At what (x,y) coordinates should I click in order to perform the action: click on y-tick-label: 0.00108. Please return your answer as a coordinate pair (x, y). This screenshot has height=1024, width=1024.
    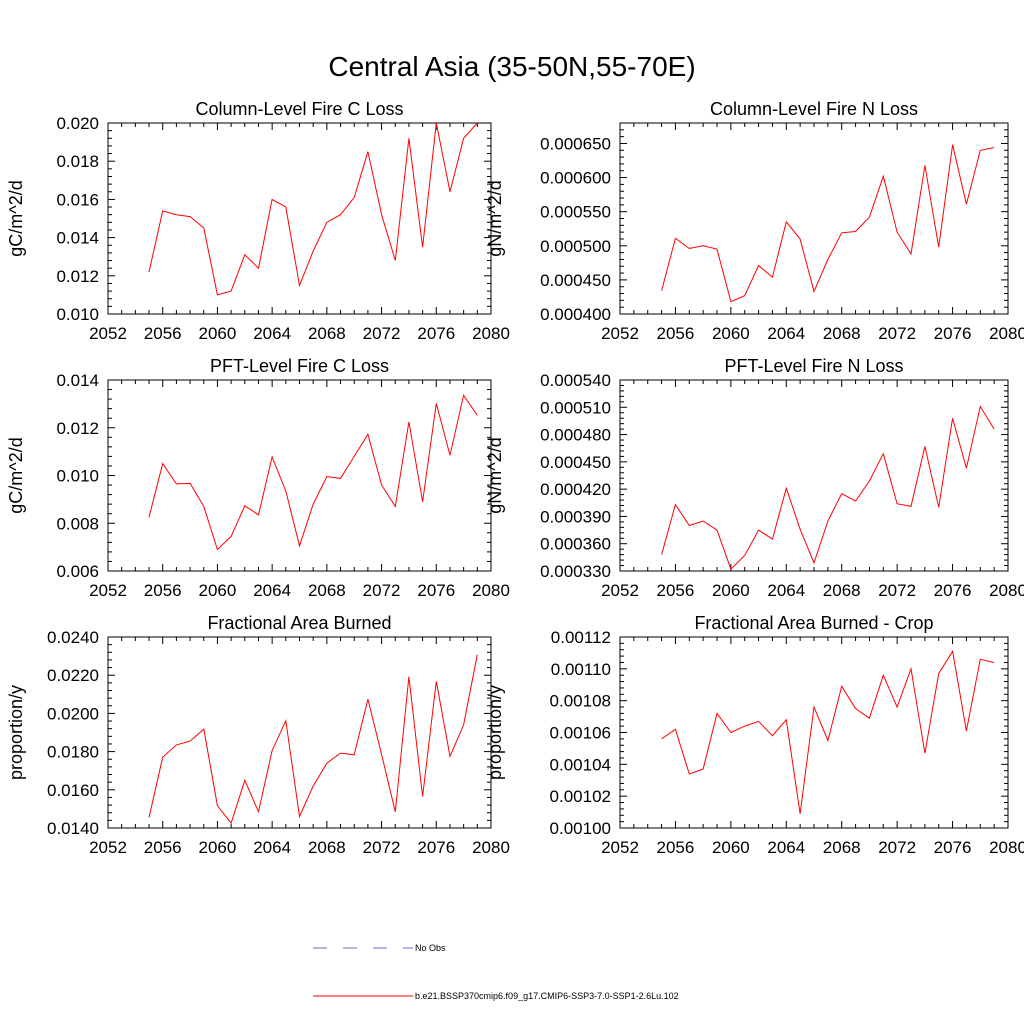
    Looking at the image, I should click on (580, 701).